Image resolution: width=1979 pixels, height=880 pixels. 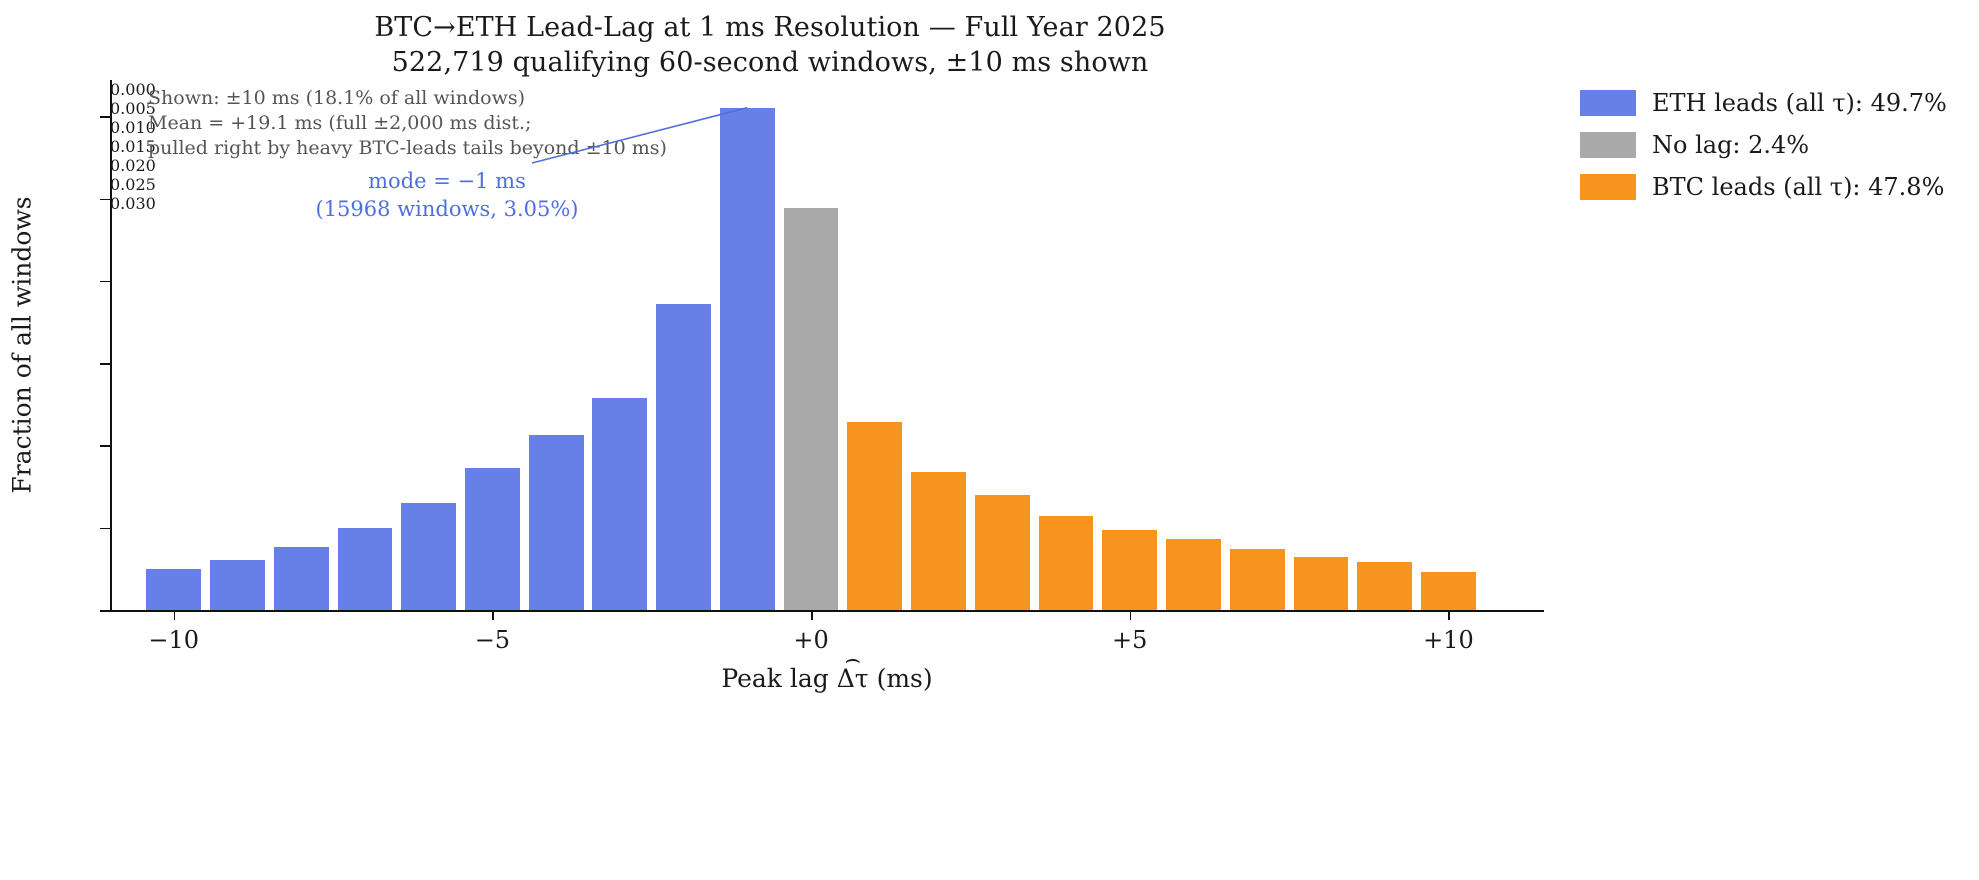 What do you see at coordinates (1608, 145) in the screenshot?
I see `legend-swatch-nolag` at bounding box center [1608, 145].